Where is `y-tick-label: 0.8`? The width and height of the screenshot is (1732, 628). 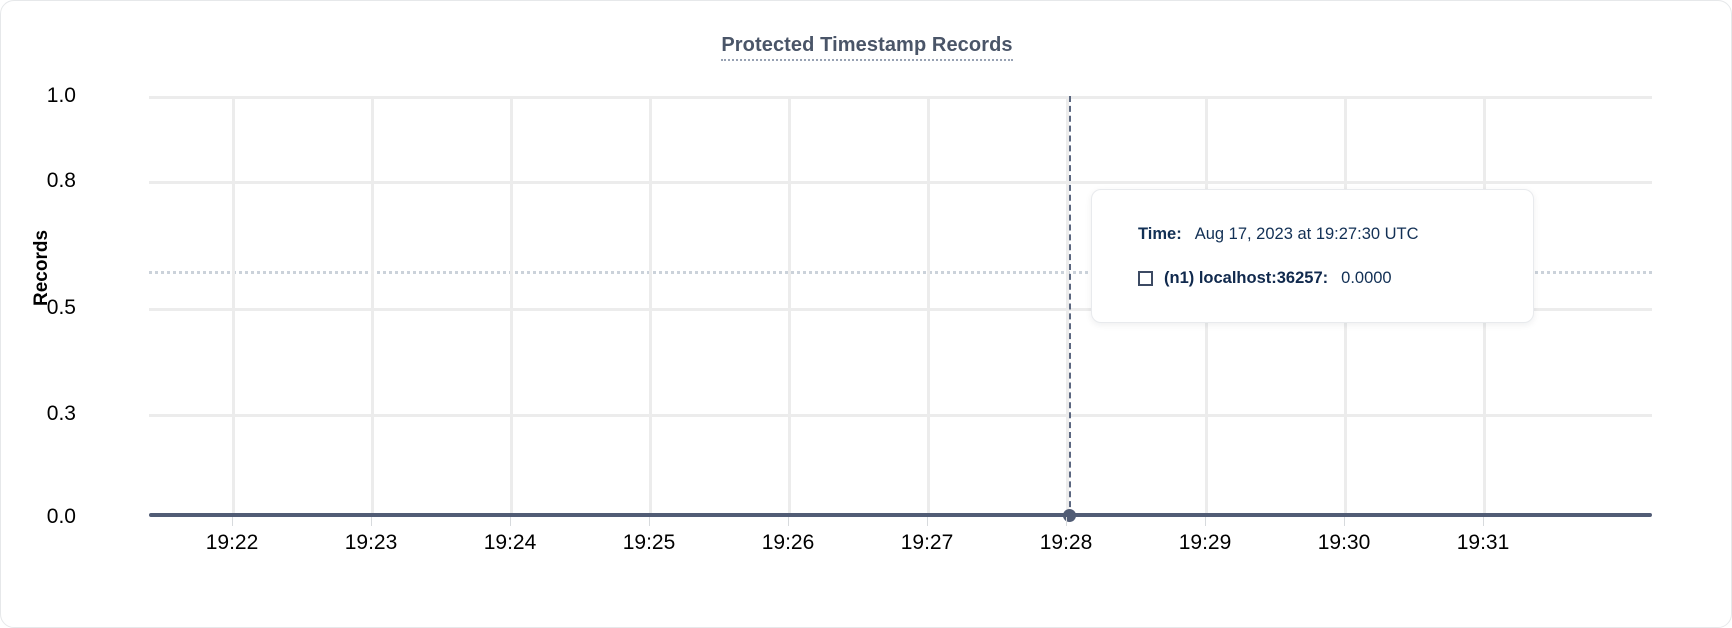 y-tick-label: 0.8 is located at coordinates (61, 180).